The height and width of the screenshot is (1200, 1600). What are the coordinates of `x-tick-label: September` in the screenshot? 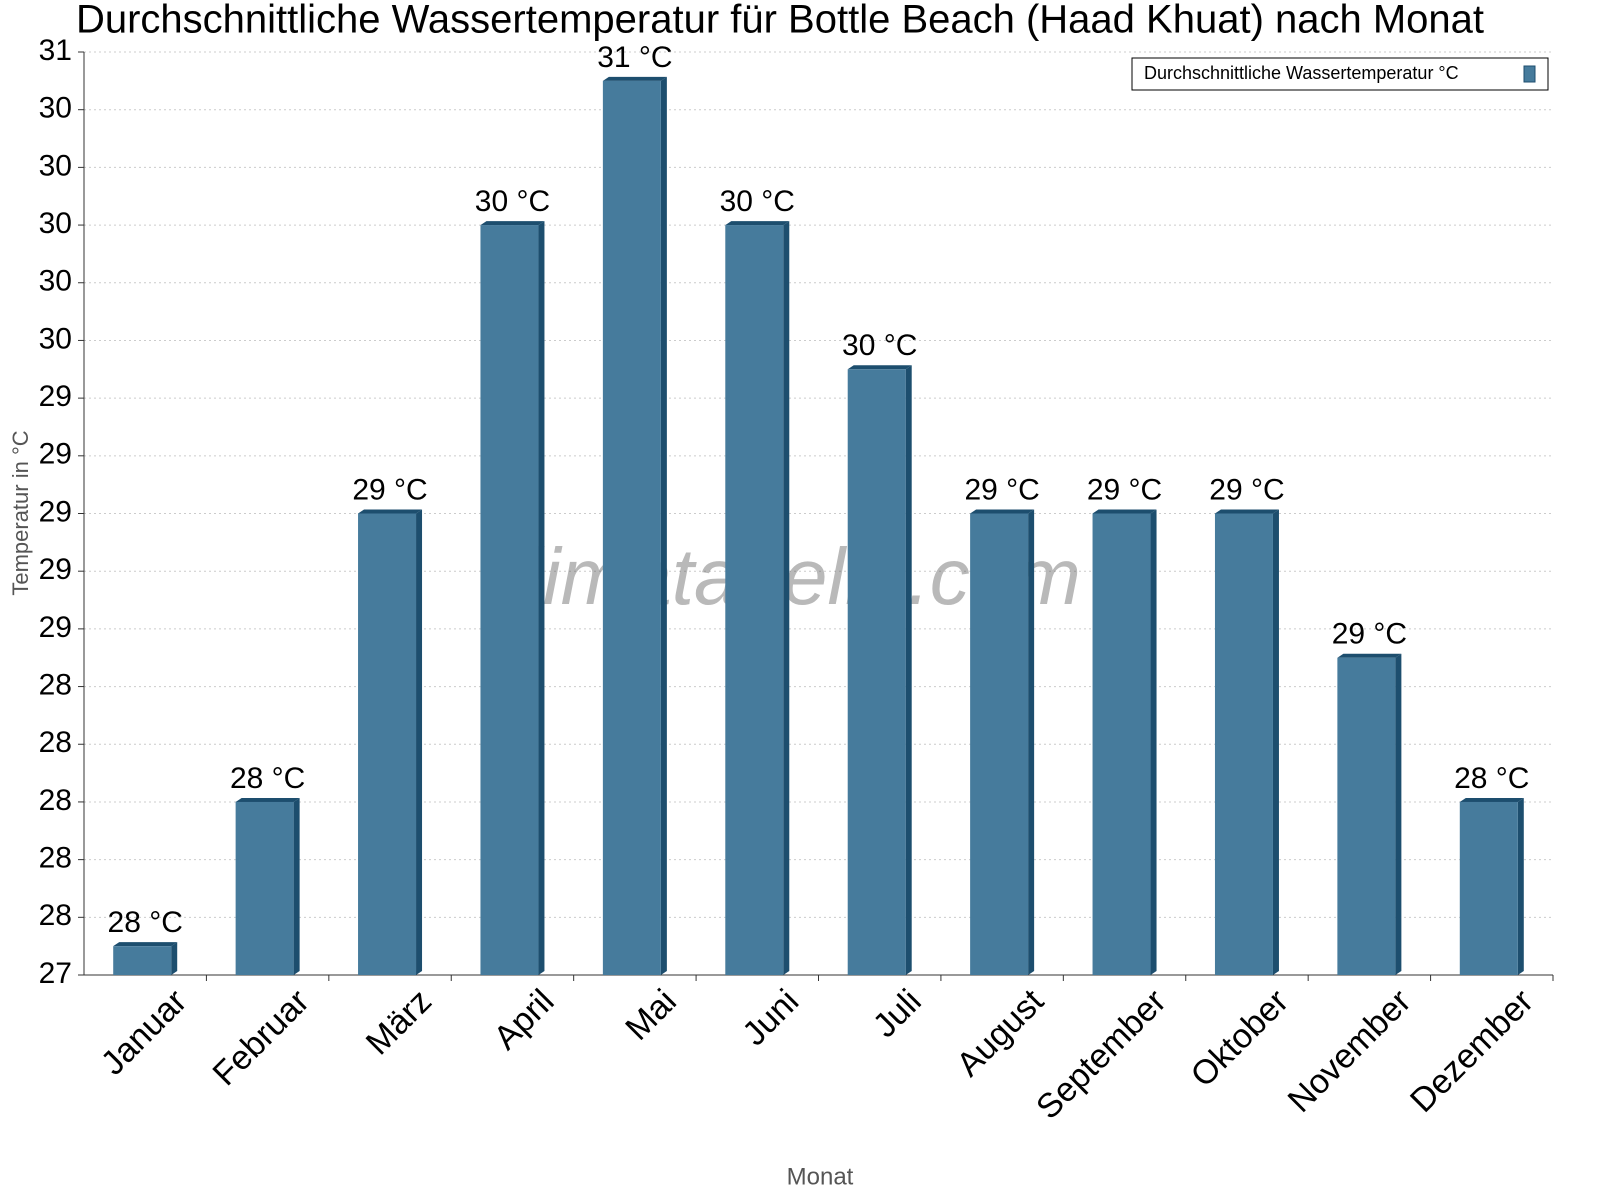 It's located at (1101, 1054).